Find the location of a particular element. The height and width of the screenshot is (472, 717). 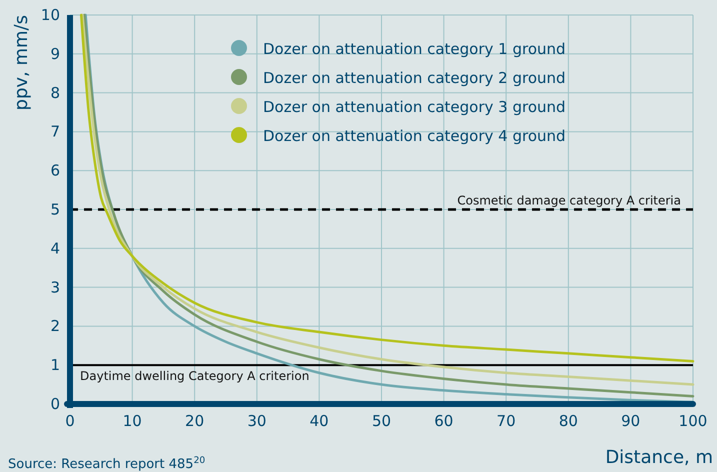

legend-label: Dozer on attenuation category 2 ground is located at coordinates (414, 78).